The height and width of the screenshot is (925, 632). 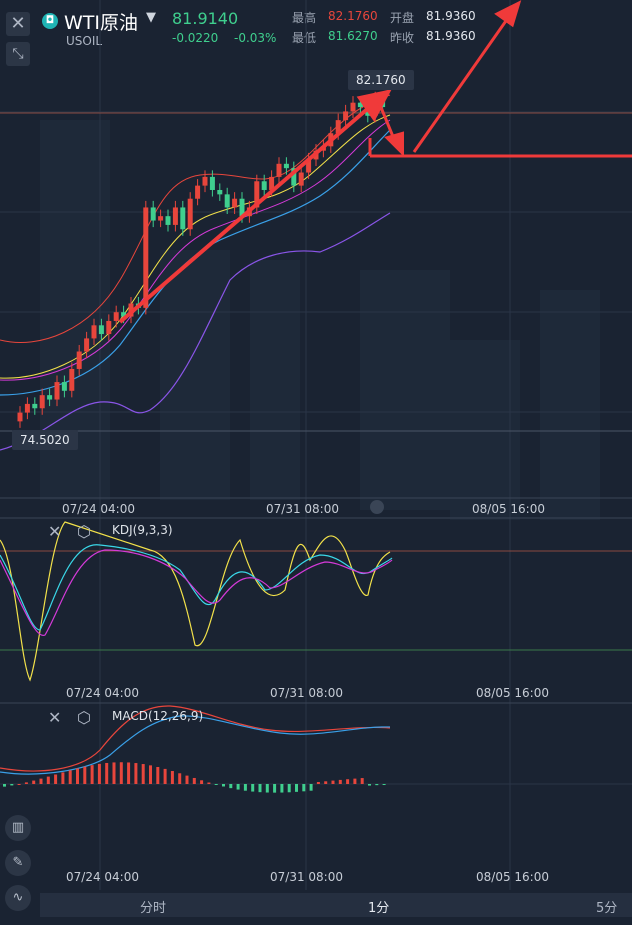 I want to click on macd-histogram, so click(x=194, y=777).